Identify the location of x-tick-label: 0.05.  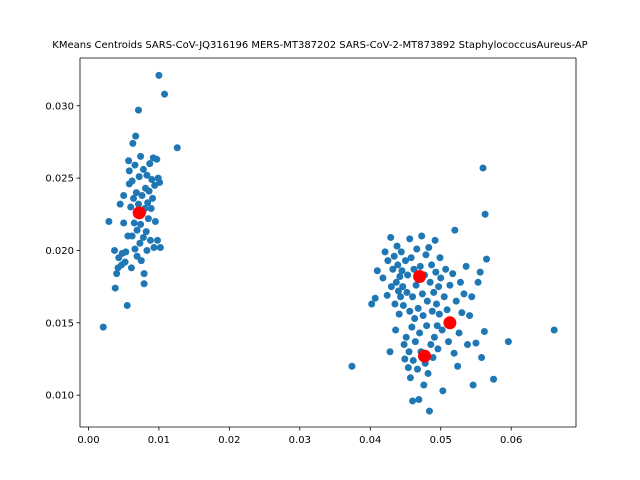
(441, 440).